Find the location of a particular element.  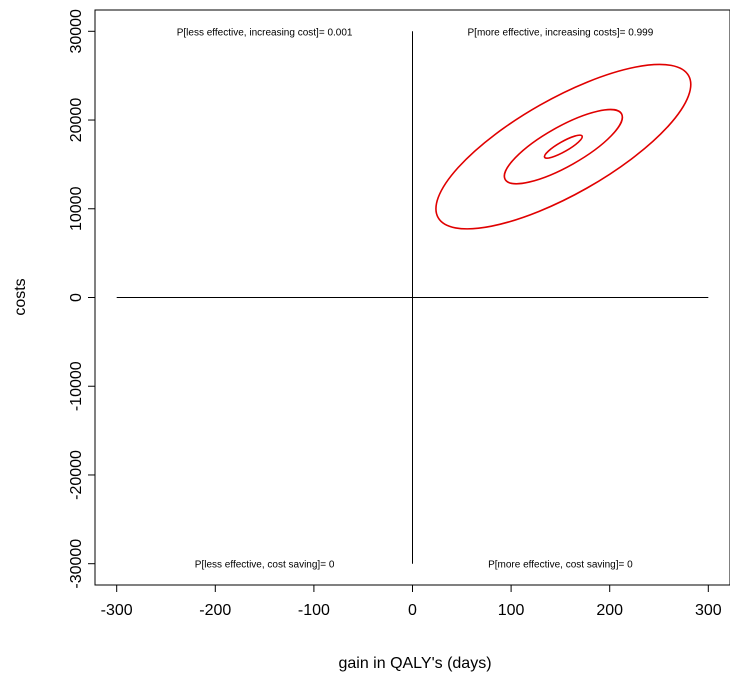

y-tick-label: 0 is located at coordinates (76, 297).